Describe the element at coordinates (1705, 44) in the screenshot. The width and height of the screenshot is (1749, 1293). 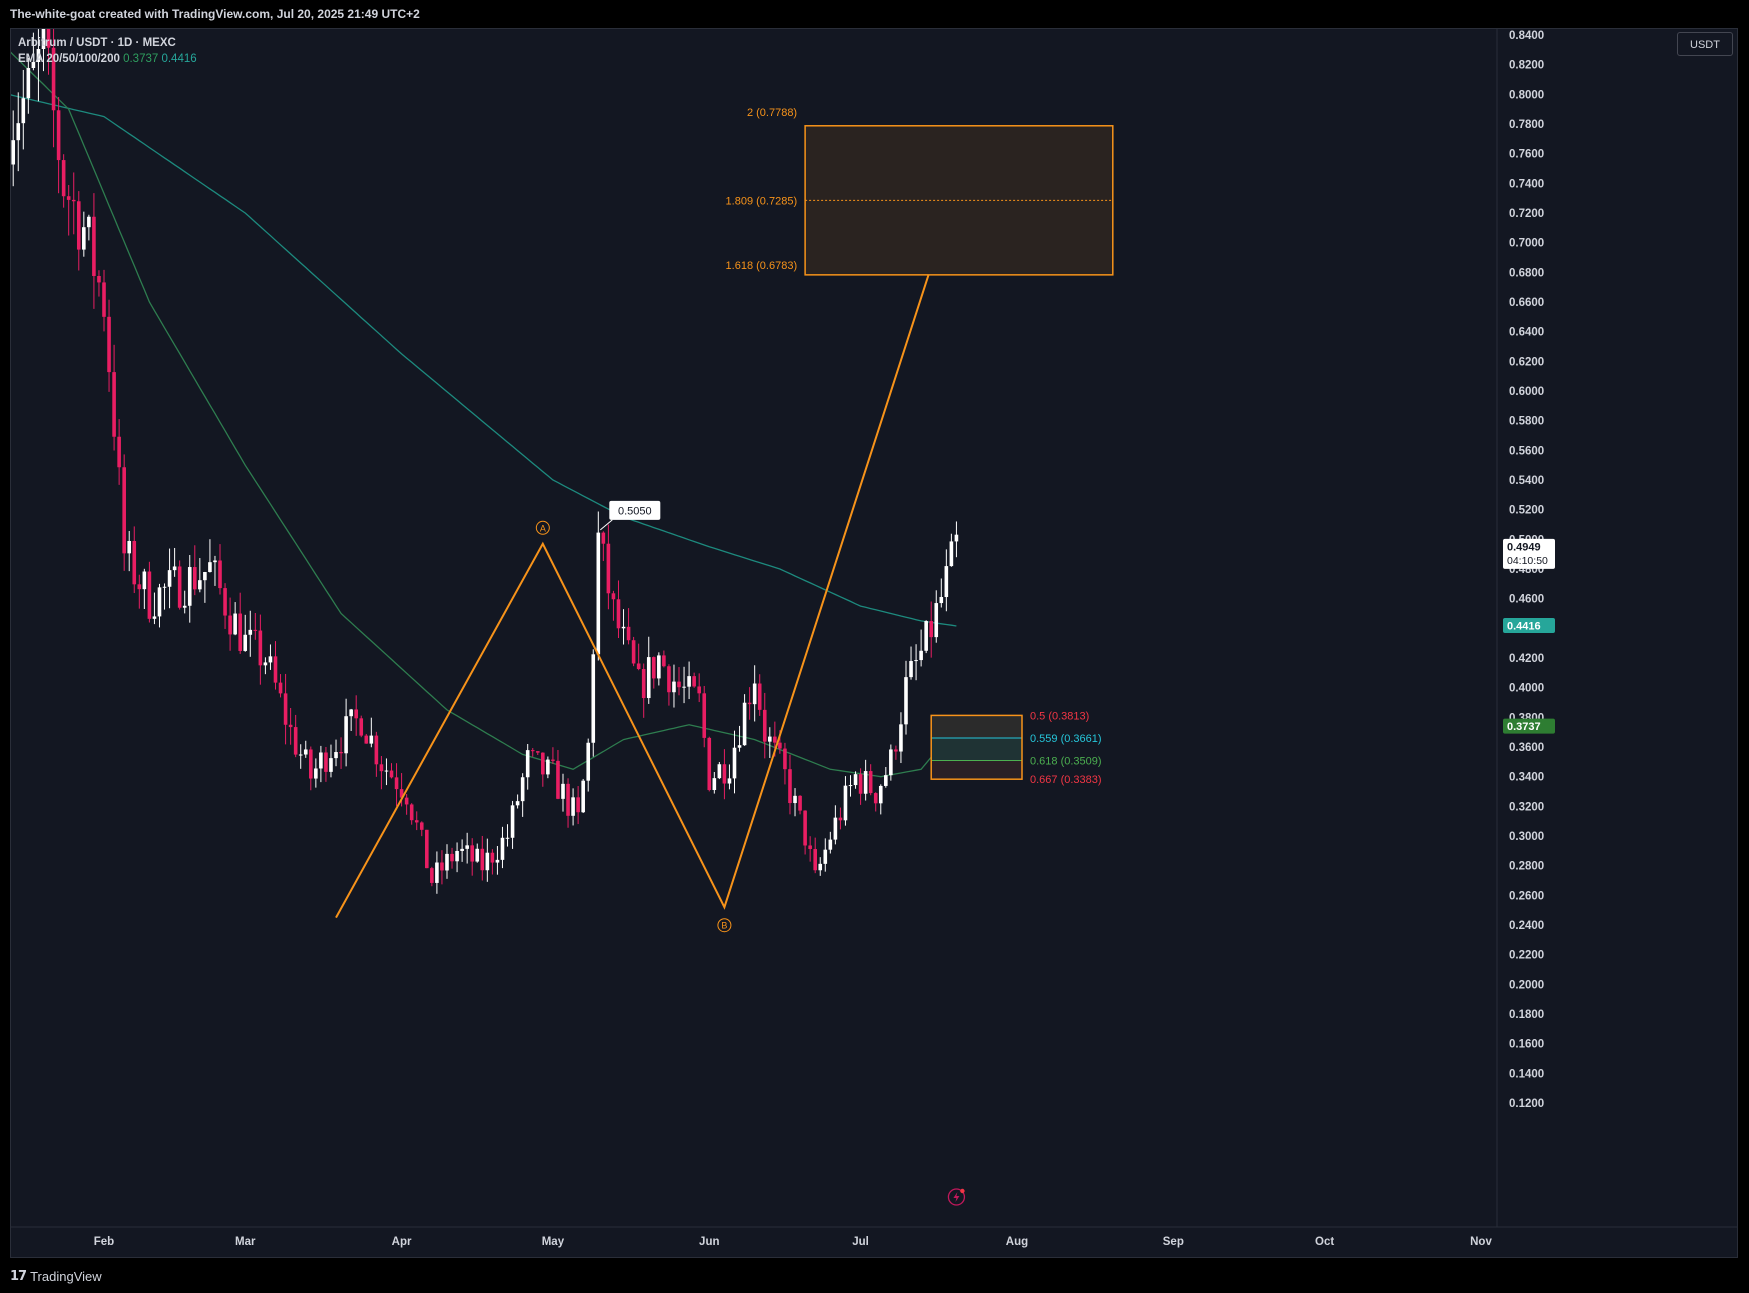
I see `currency-button: USDT` at that location.